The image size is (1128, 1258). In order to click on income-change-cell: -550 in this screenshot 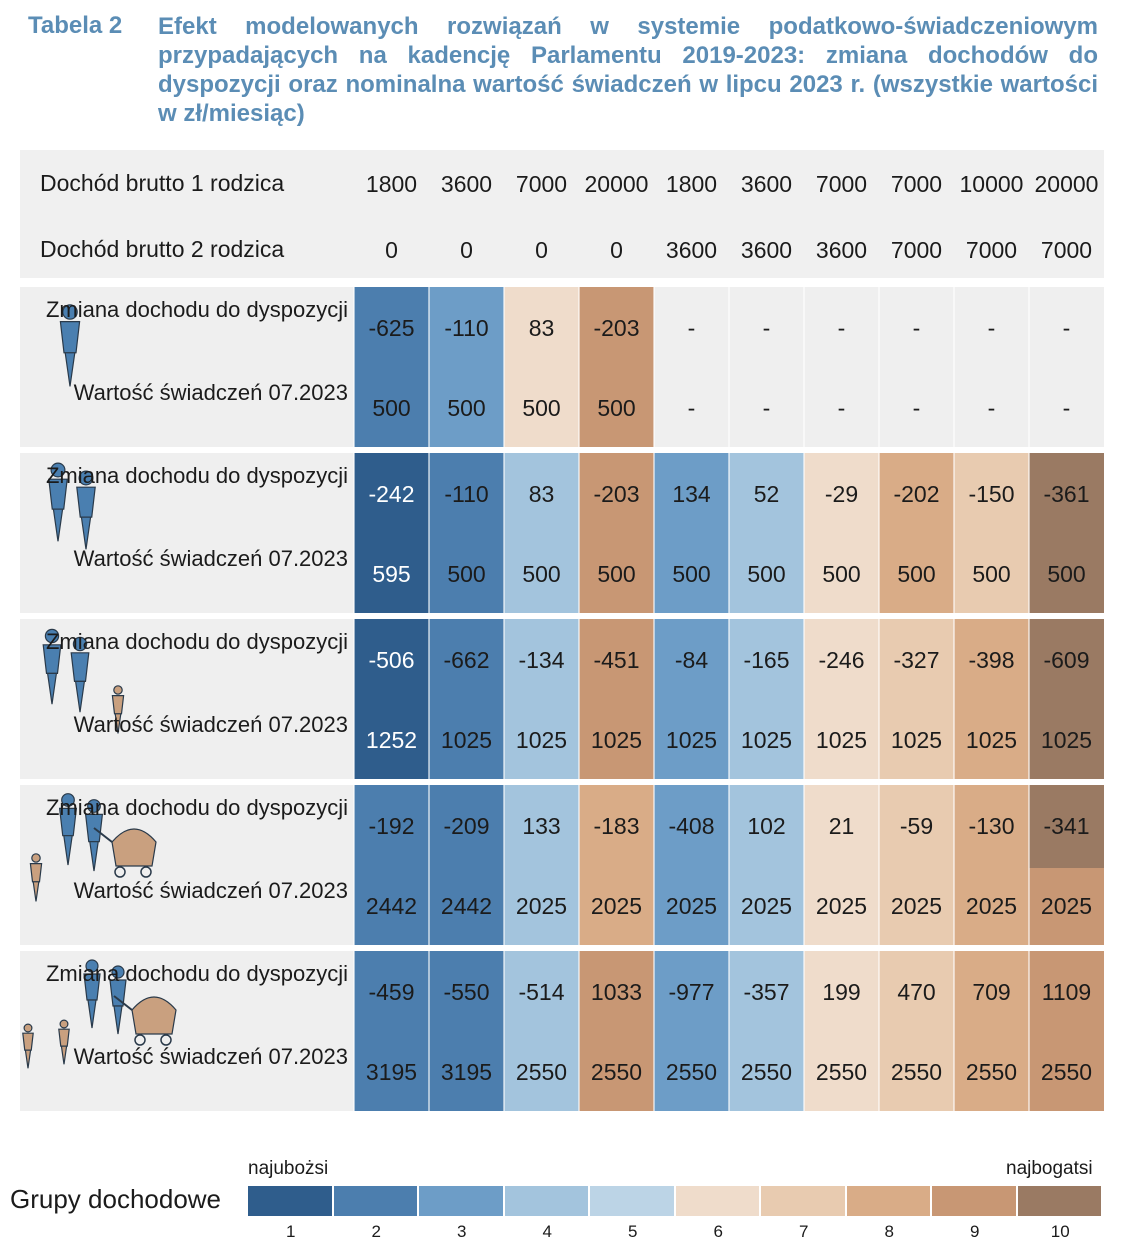, I will do `click(466, 992)`.